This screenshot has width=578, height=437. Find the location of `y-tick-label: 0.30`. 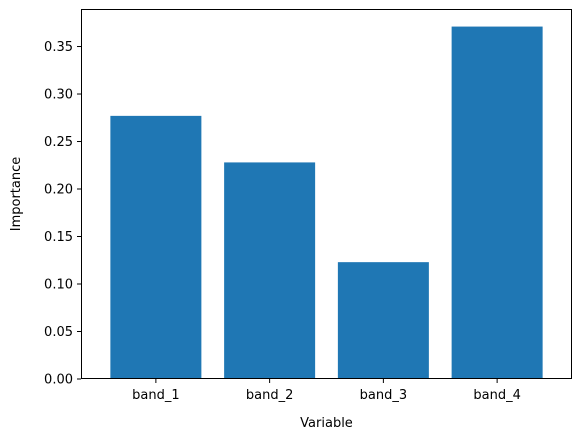

y-tick-label: 0.30 is located at coordinates (58, 95).